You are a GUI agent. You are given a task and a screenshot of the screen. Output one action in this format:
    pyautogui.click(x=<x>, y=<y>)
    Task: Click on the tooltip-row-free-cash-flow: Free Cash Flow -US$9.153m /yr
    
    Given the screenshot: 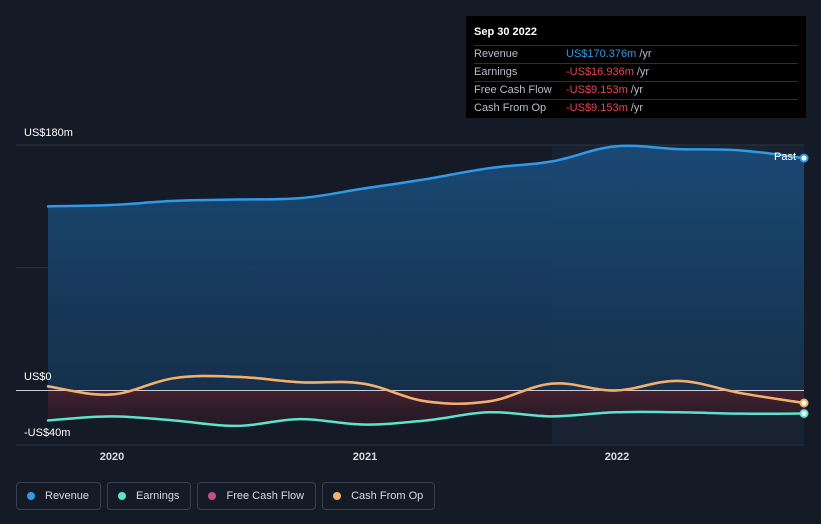 What is the action you would take?
    pyautogui.click(x=636, y=90)
    